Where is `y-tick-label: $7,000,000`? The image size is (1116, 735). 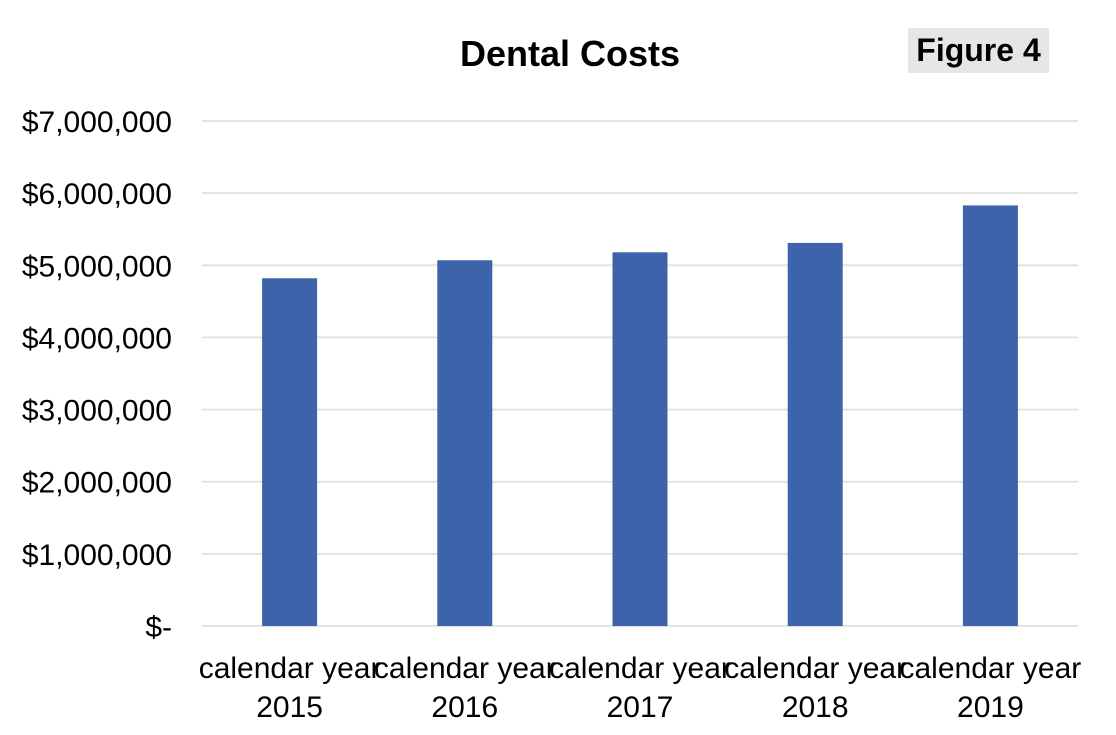 y-tick-label: $7,000,000 is located at coordinates (97, 122).